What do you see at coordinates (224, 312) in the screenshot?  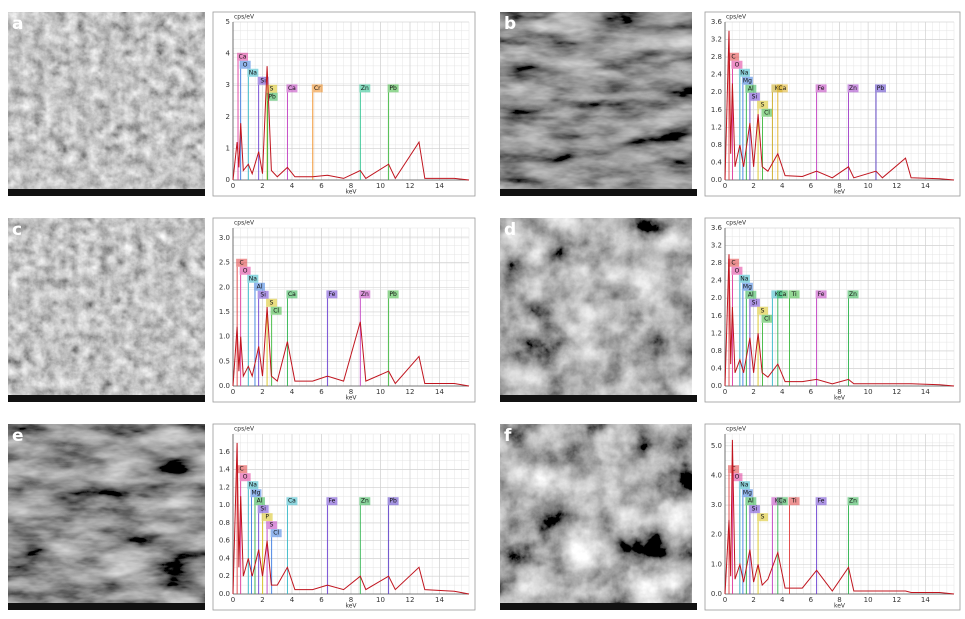 I see `y-tick-label: 1.5` at bounding box center [224, 312].